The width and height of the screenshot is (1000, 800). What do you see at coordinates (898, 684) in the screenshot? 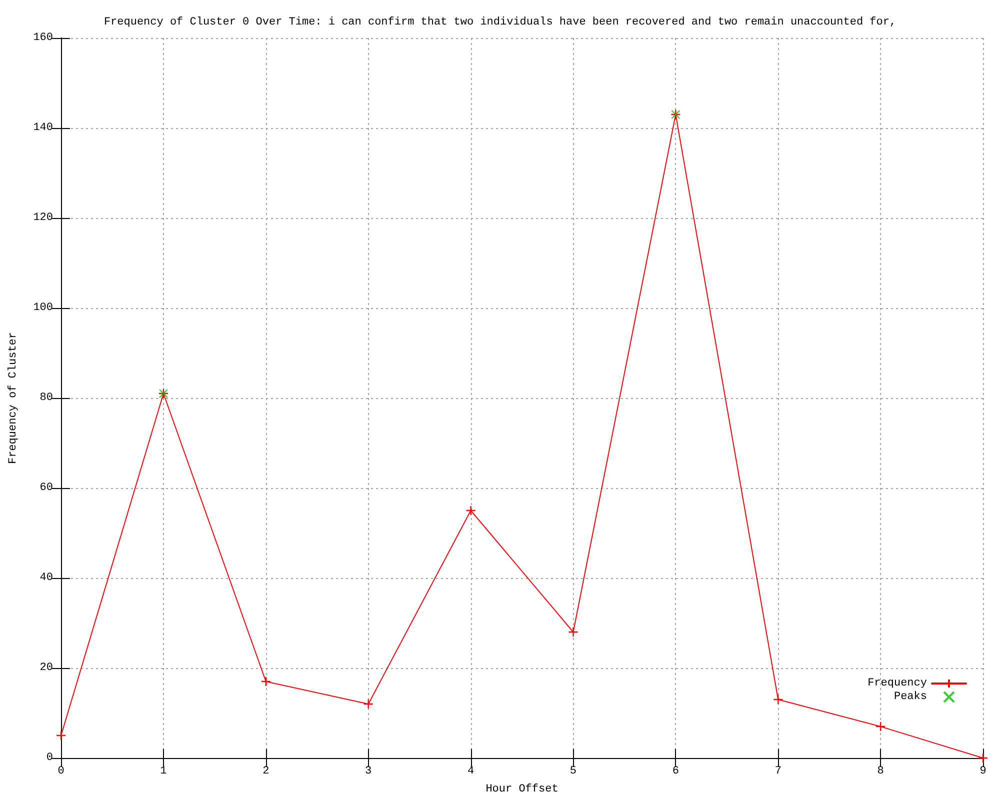
I see `legend-label: Frequency` at bounding box center [898, 684].